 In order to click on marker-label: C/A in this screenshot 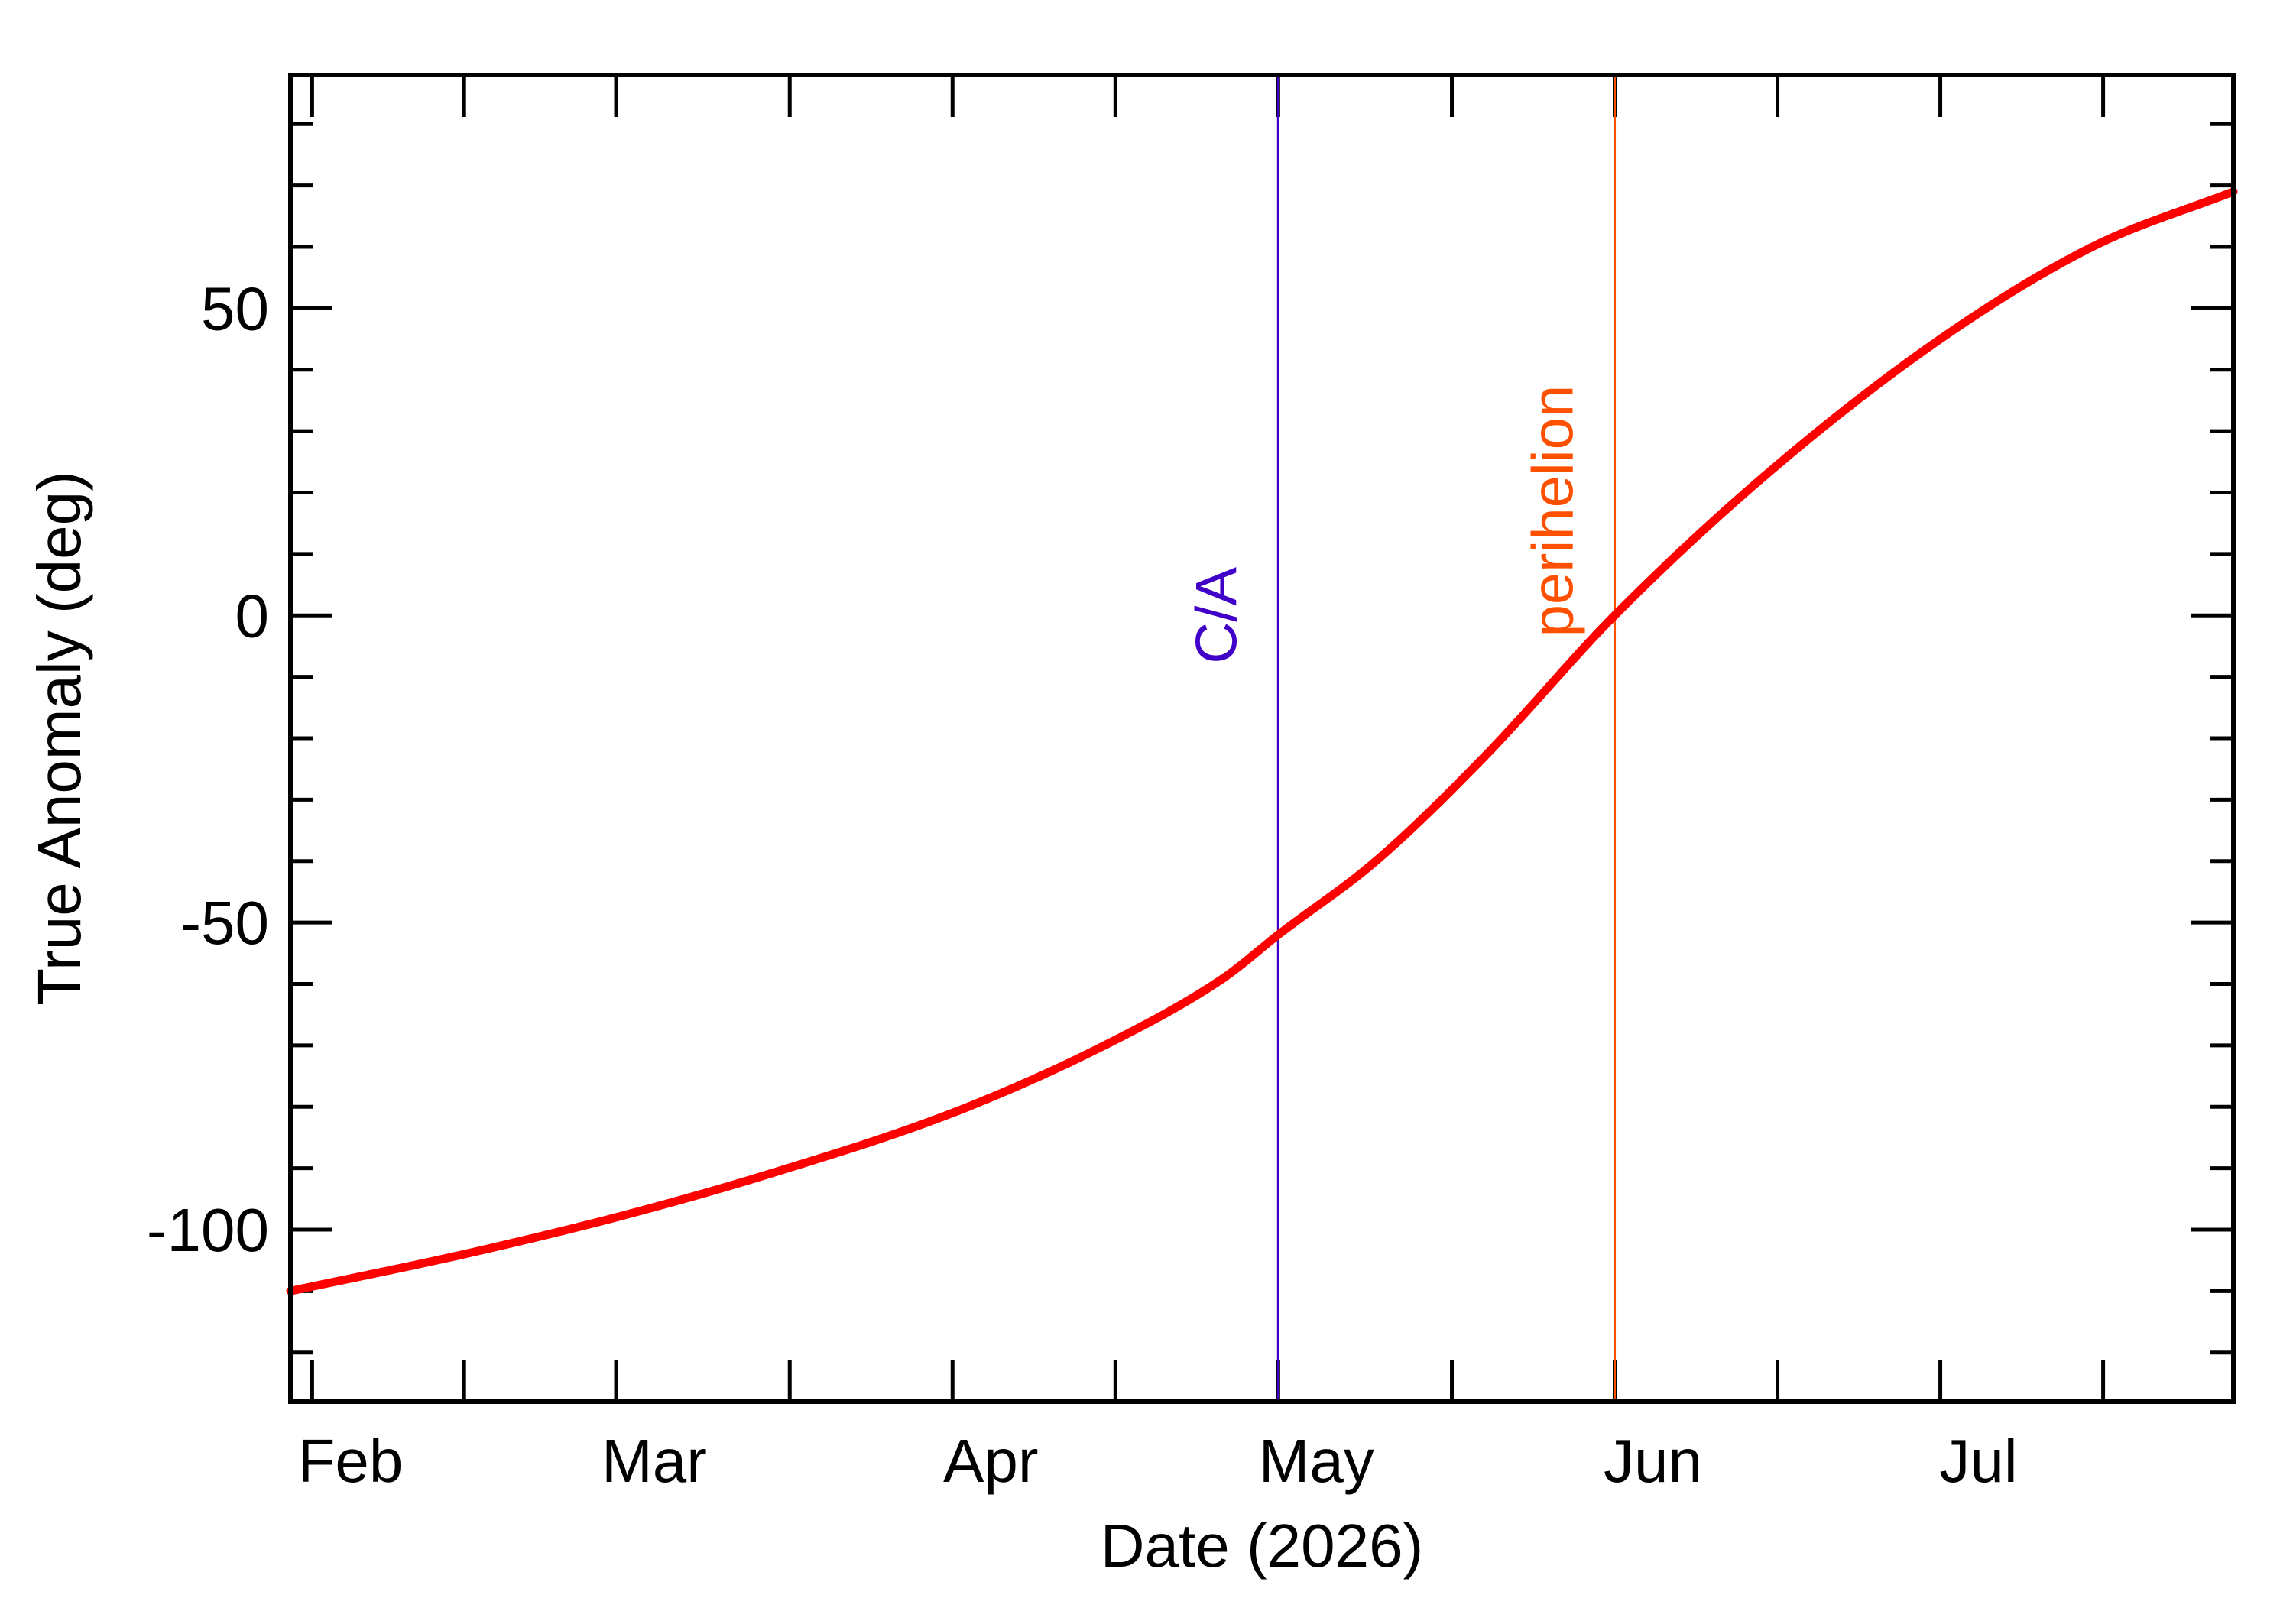, I will do `click(1216, 615)`.